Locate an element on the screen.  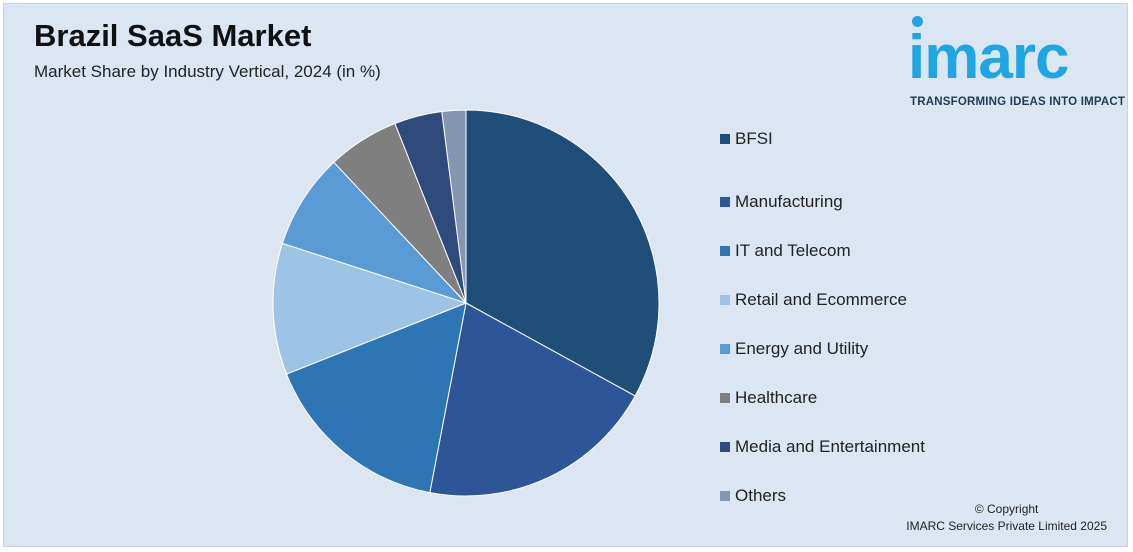
legend-label: Others is located at coordinates (761, 495).